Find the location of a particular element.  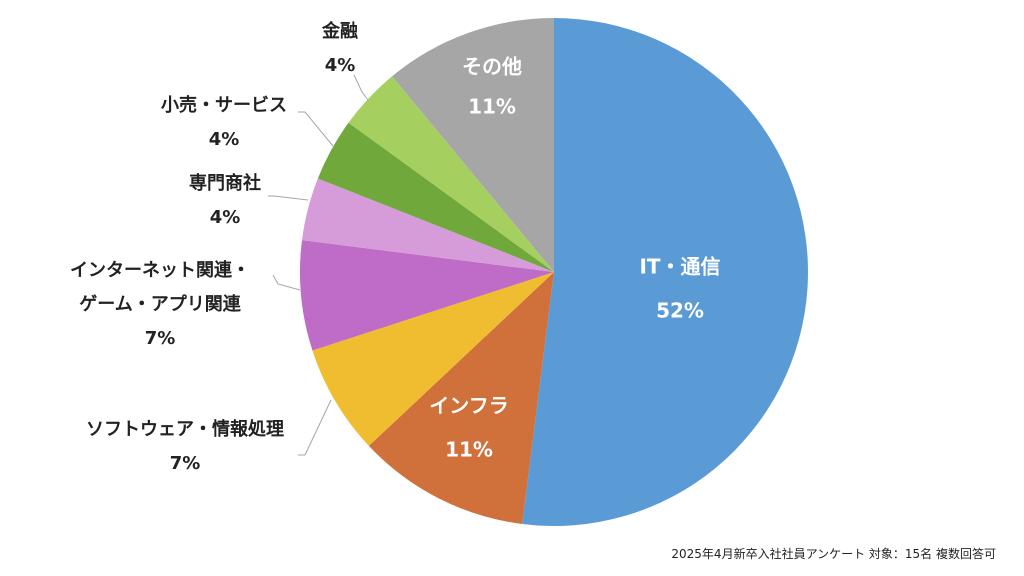

slice-category-label: その他 is located at coordinates (492, 67).